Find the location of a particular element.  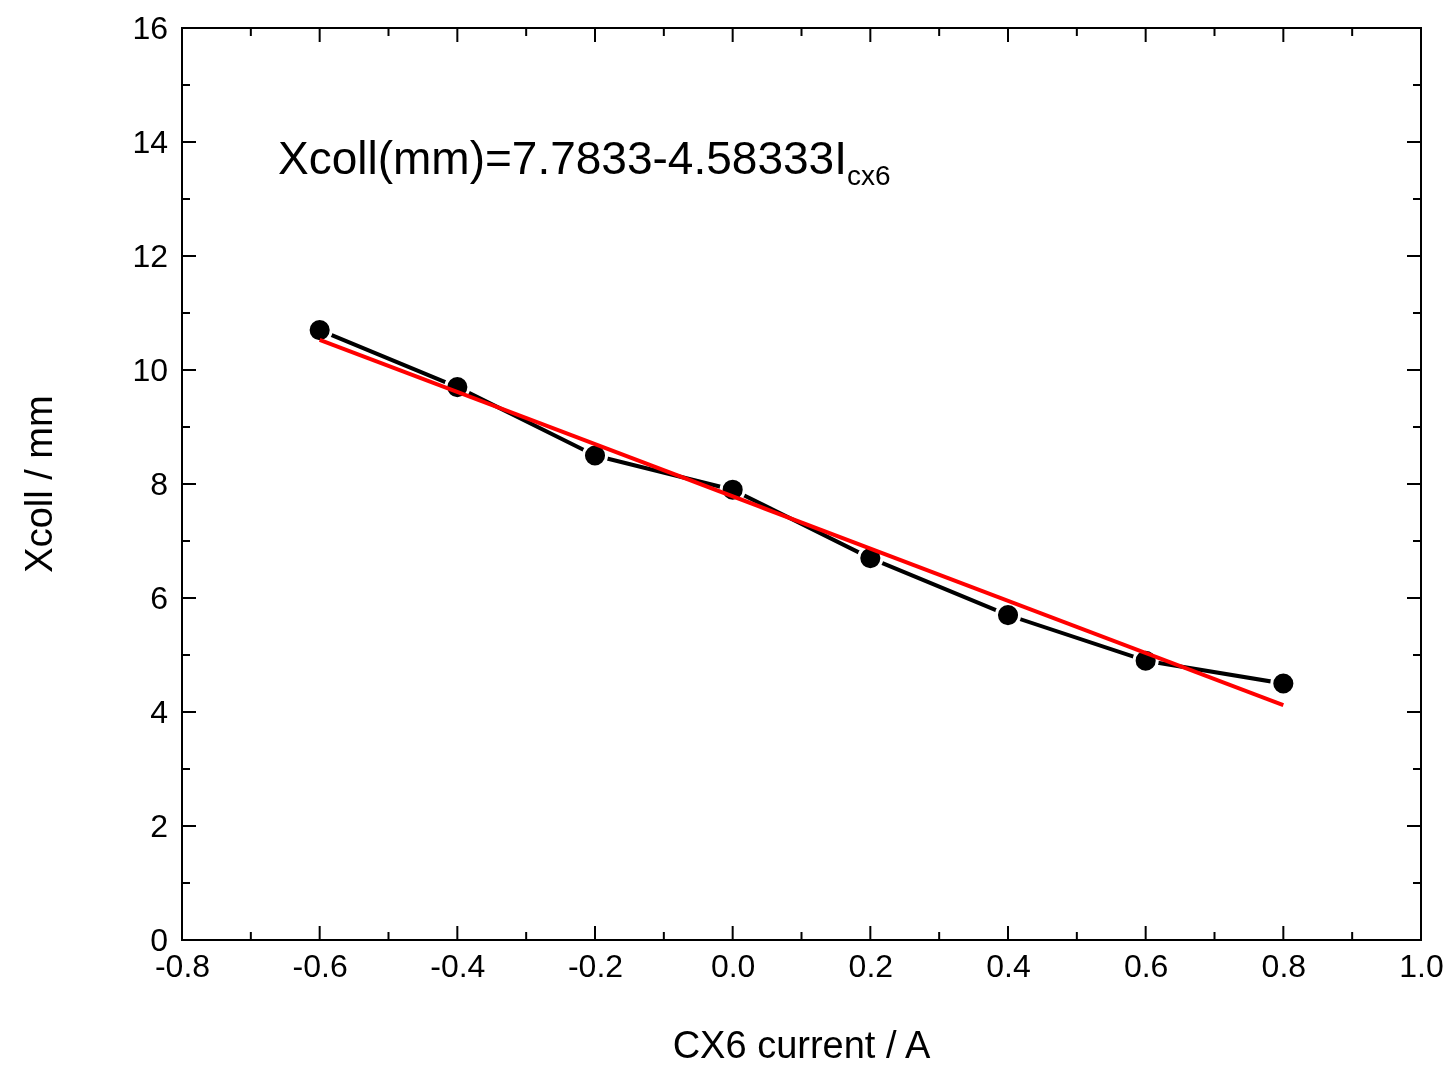

x-tick-label: 1.0 is located at coordinates (1421, 965).